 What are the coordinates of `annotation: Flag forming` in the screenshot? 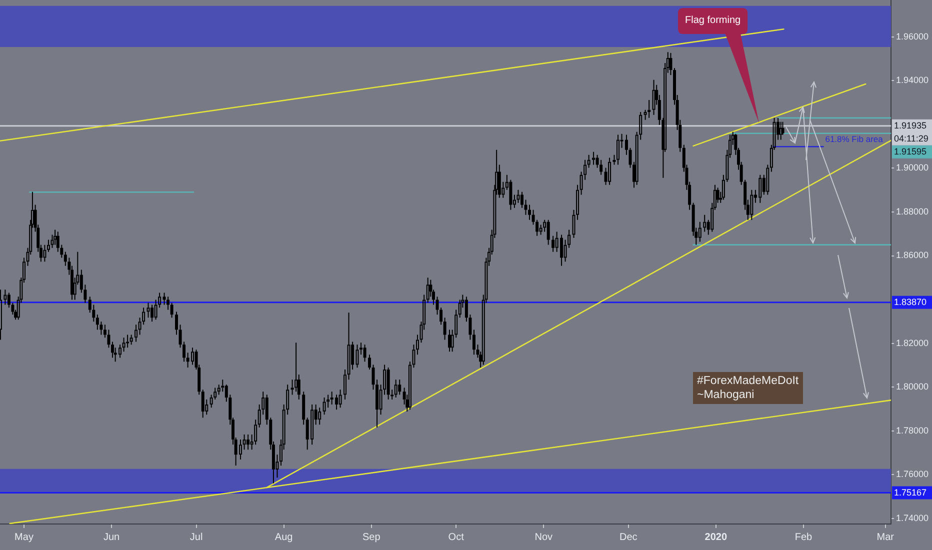 It's located at (713, 21).